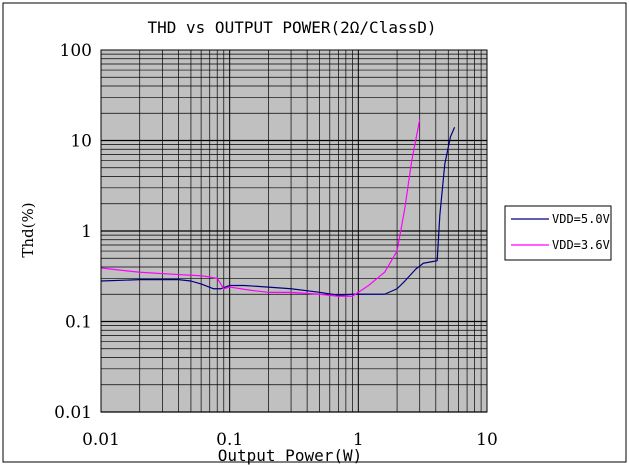  I want to click on x-tick-label: 1, so click(358, 440).